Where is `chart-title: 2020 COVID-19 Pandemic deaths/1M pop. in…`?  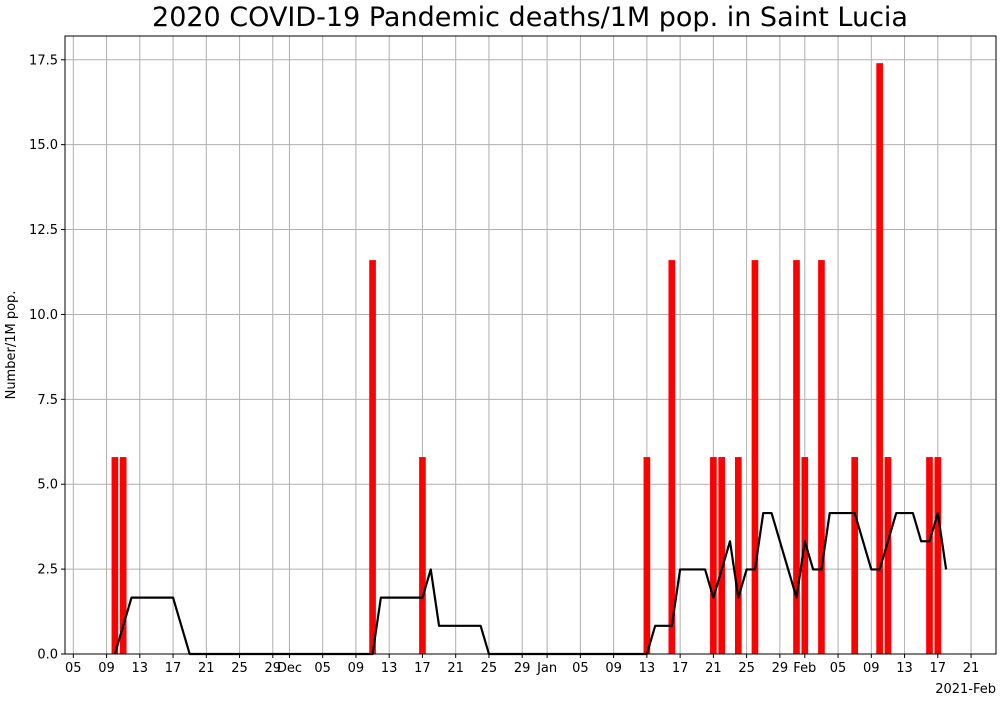 chart-title: 2020 COVID-19 Pandemic deaths/1M pop. in… is located at coordinates (530, 17).